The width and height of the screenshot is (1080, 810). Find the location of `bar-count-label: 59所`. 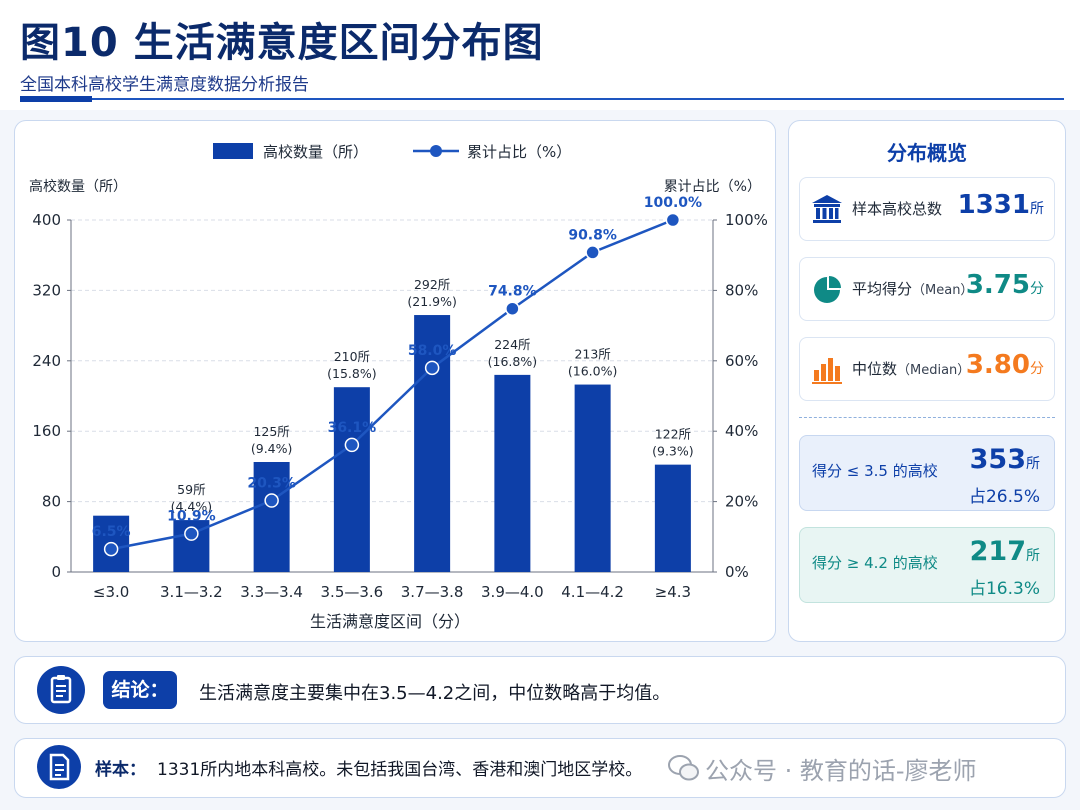

bar-count-label: 59所 is located at coordinates (191, 489).